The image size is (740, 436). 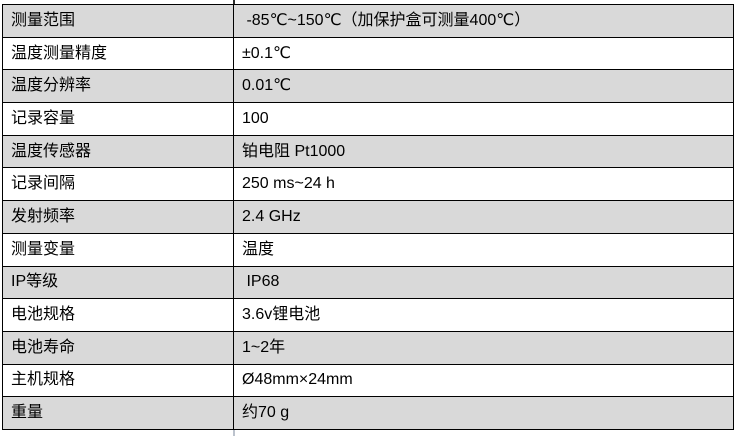 I want to click on spec-label: 温度测量精度, so click(x=118, y=53).